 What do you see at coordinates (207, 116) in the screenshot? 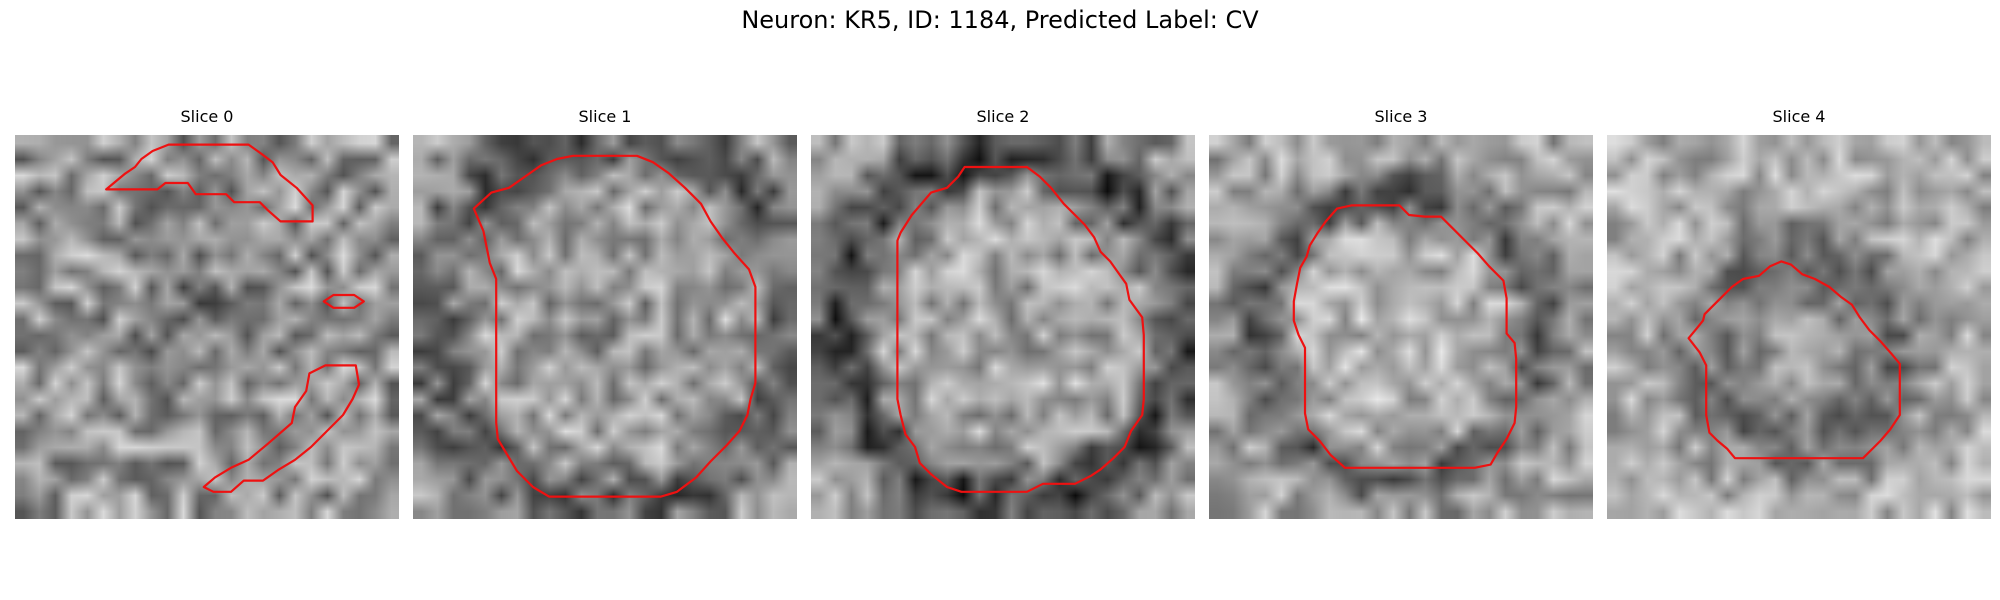
I see `slice-title-0: Slice 0` at bounding box center [207, 116].